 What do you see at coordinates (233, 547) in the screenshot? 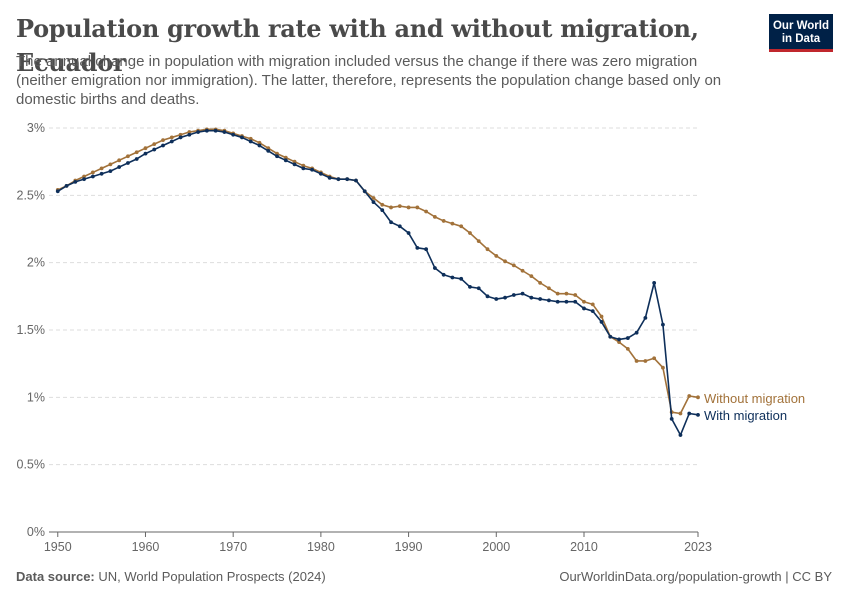
I see `x-tick-label: 1970` at bounding box center [233, 547].